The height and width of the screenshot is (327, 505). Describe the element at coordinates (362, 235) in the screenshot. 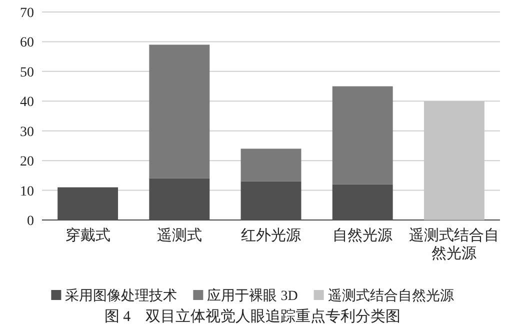

I see `x-tick-label: 自然光源` at that location.